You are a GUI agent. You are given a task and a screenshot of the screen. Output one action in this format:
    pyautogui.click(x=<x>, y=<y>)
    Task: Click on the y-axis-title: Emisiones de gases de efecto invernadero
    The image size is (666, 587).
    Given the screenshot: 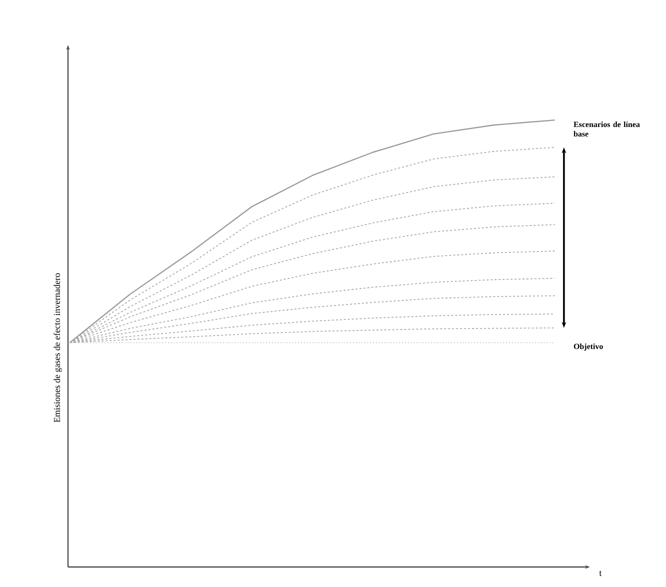 What is the action you would take?
    pyautogui.click(x=58, y=347)
    